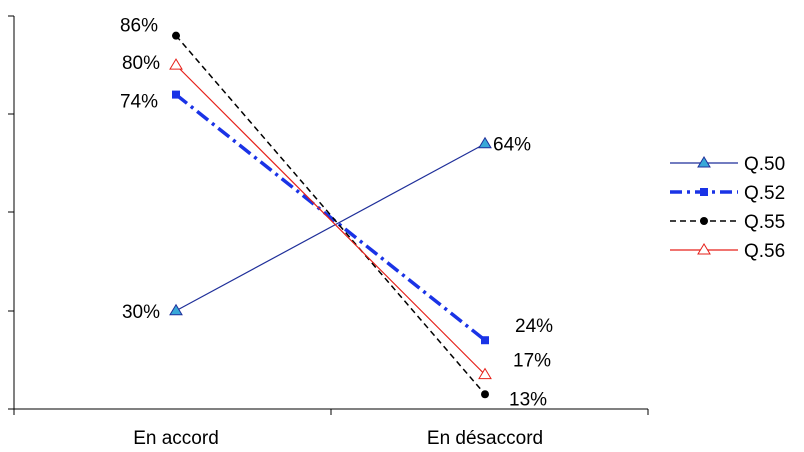  What do you see at coordinates (764, 251) in the screenshot?
I see `legend-label: Q.56` at bounding box center [764, 251].